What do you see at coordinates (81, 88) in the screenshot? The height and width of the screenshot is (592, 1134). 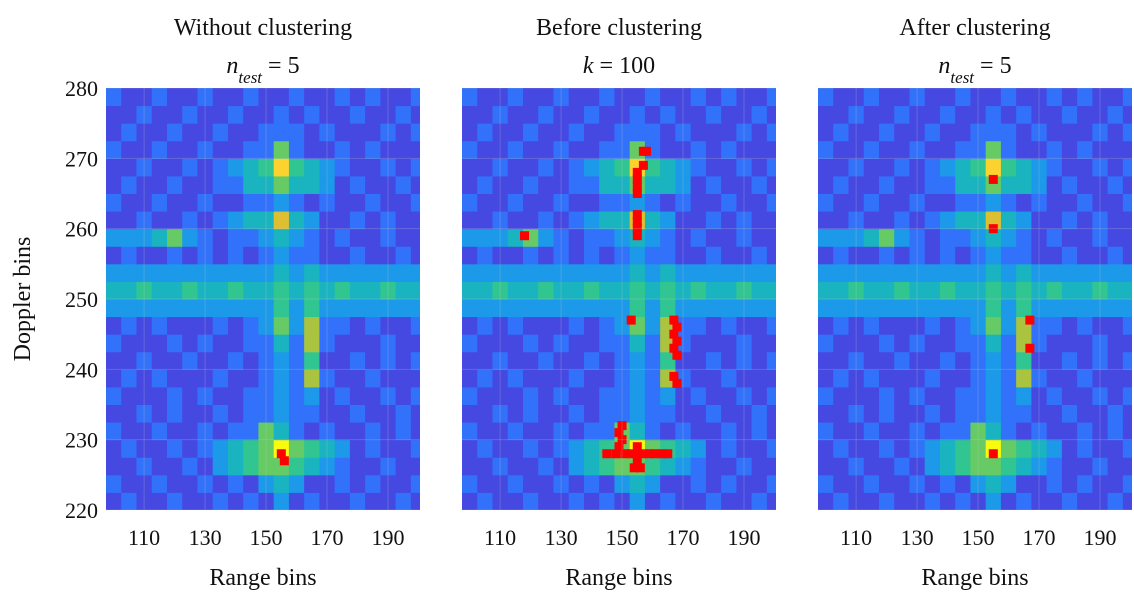 I see `y-tick-label: 280` at bounding box center [81, 88].